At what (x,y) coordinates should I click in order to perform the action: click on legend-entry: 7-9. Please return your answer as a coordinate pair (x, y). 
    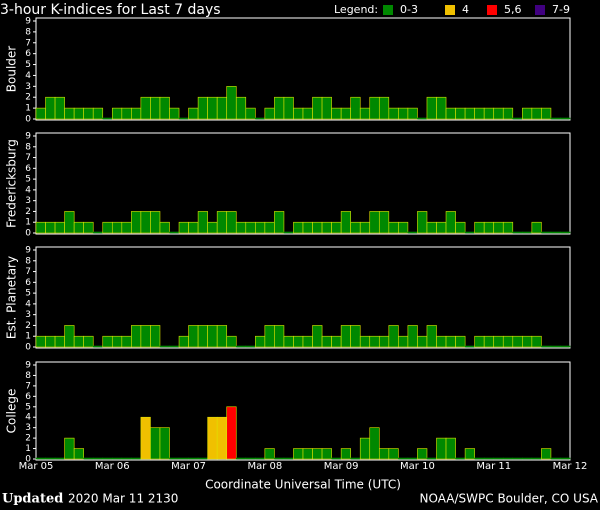
    Looking at the image, I should click on (561, 9).